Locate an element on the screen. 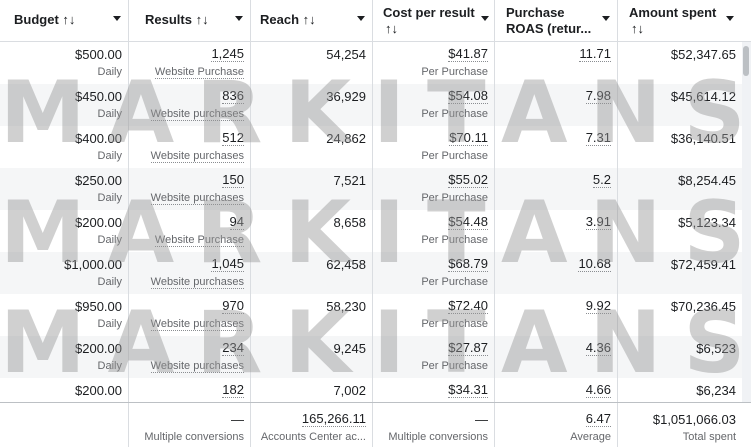 The width and height of the screenshot is (751, 447). totals-cost-value: — is located at coordinates (481, 419).